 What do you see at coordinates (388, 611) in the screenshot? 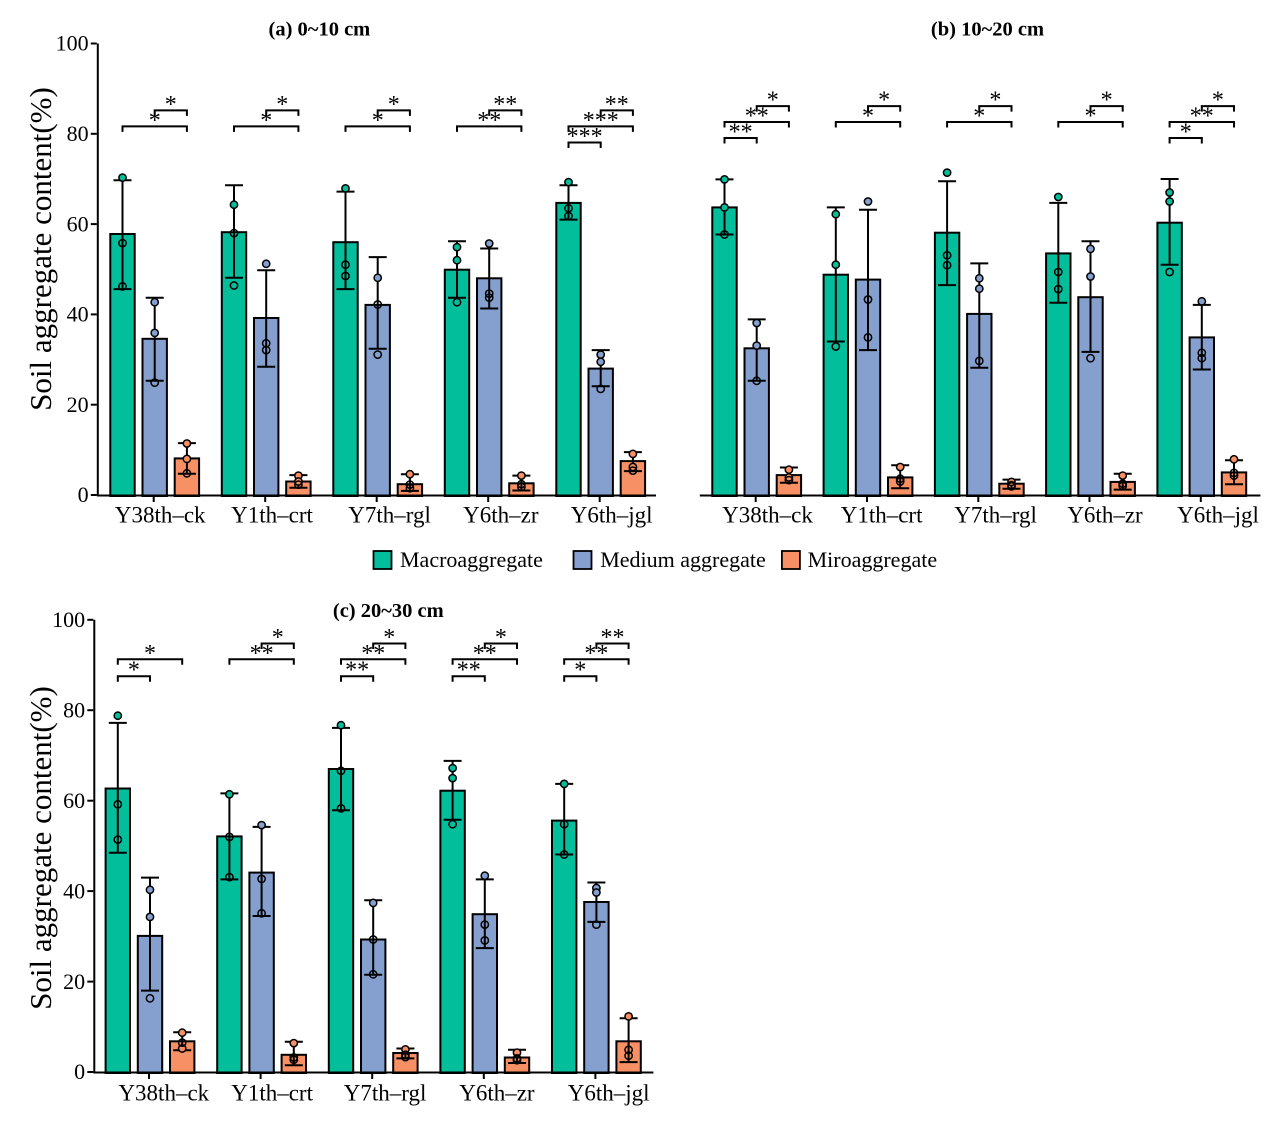
I see `svg-text: (c) 20~30 cm` at bounding box center [388, 611].